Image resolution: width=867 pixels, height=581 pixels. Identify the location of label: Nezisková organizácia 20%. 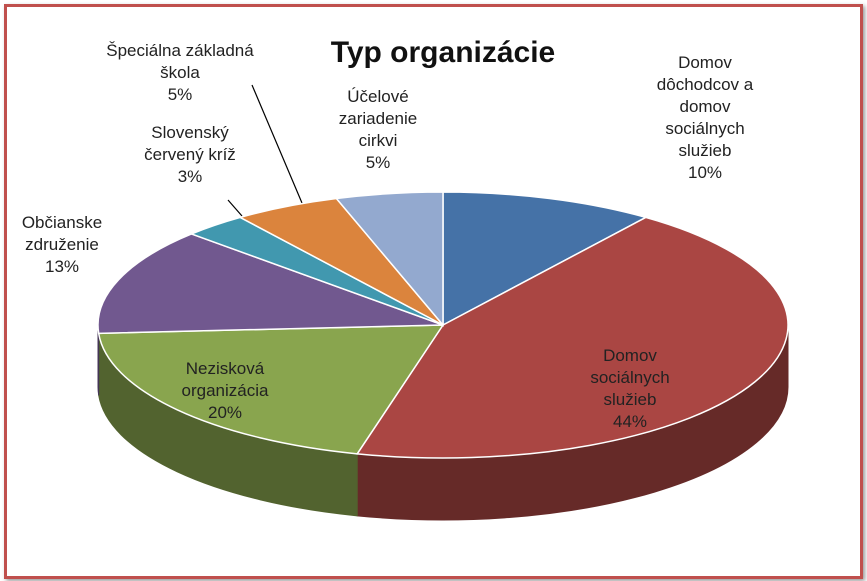
(225, 391).